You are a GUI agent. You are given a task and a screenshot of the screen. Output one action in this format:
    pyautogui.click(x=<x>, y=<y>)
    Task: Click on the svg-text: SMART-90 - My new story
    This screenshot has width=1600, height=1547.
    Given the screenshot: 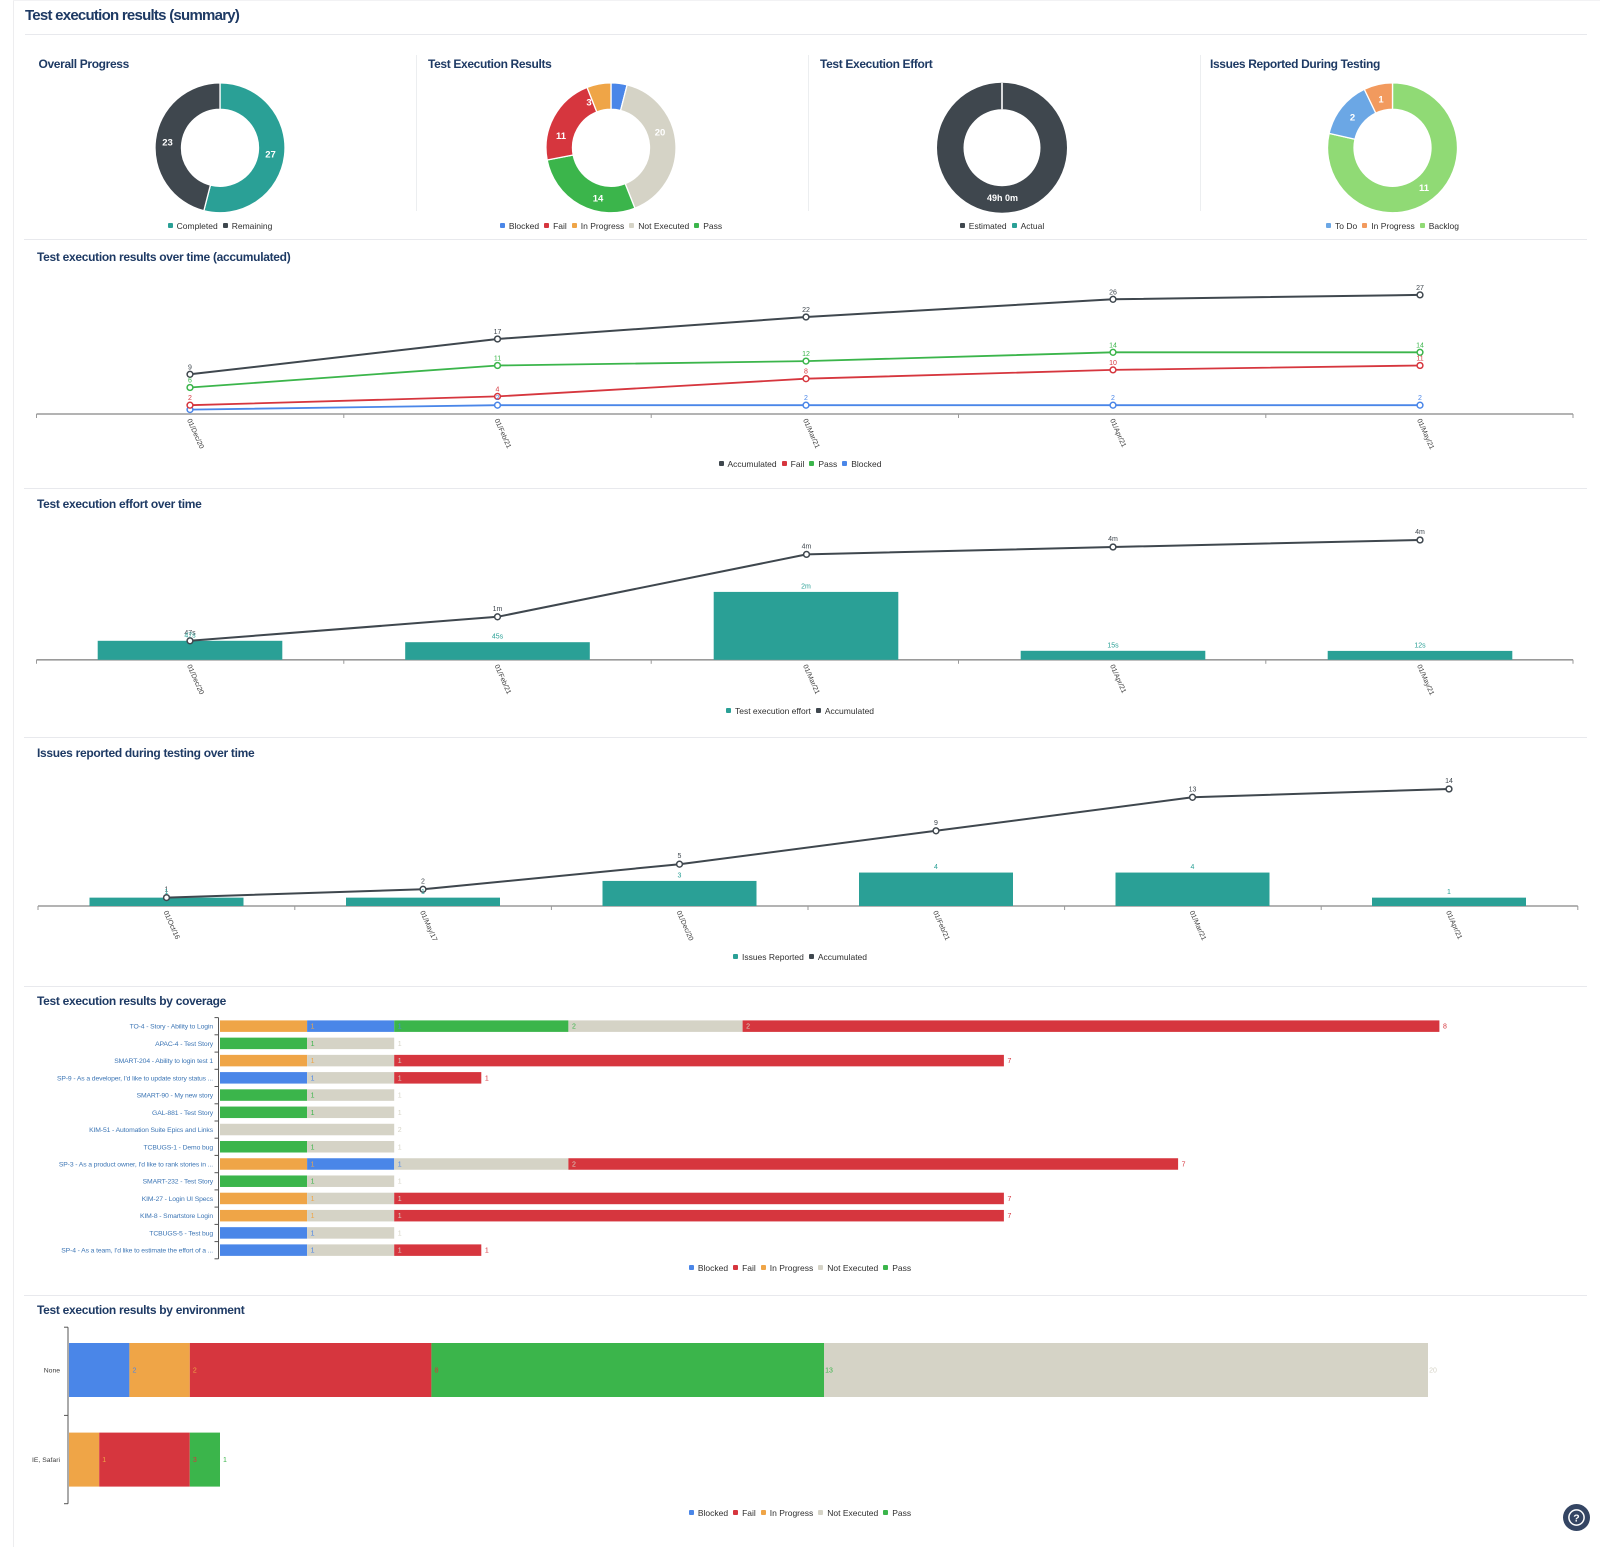 What is the action you would take?
    pyautogui.click(x=175, y=1096)
    